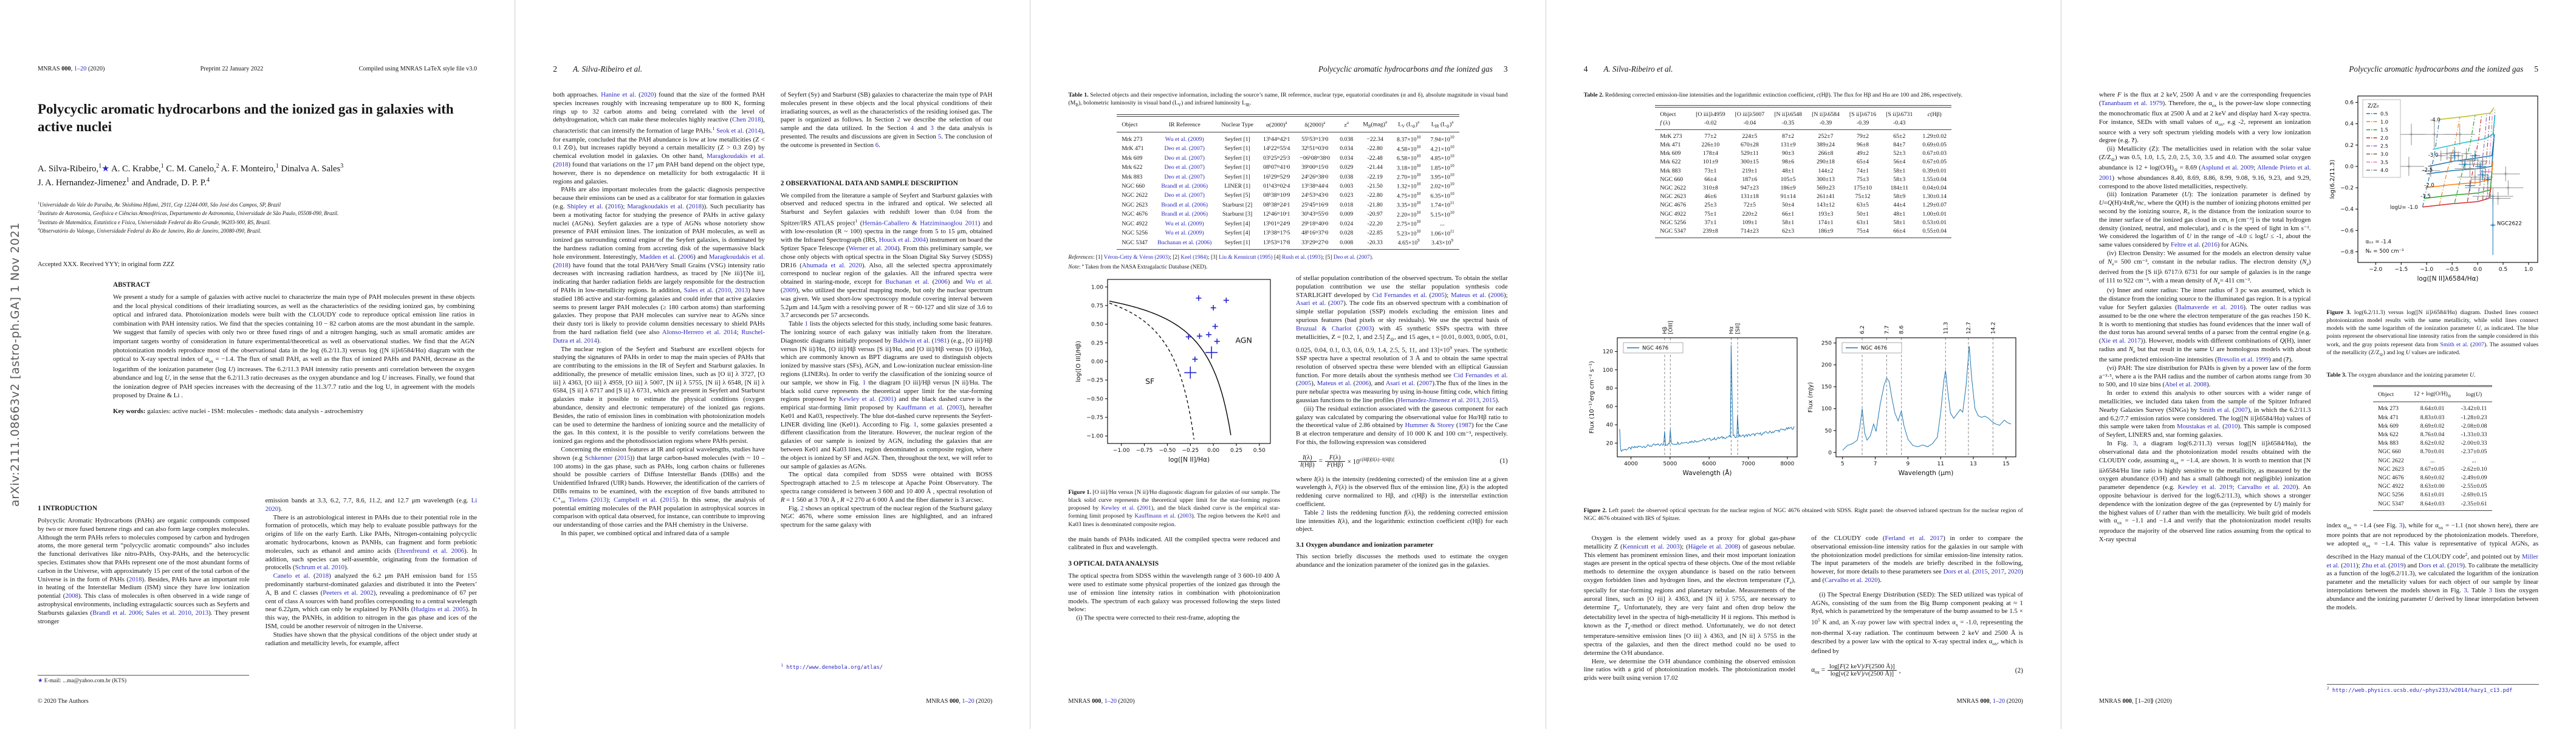 Image resolution: width=2576 pixels, height=729 pixels. I want to click on citation-link: Seok et al., so click(730, 131).